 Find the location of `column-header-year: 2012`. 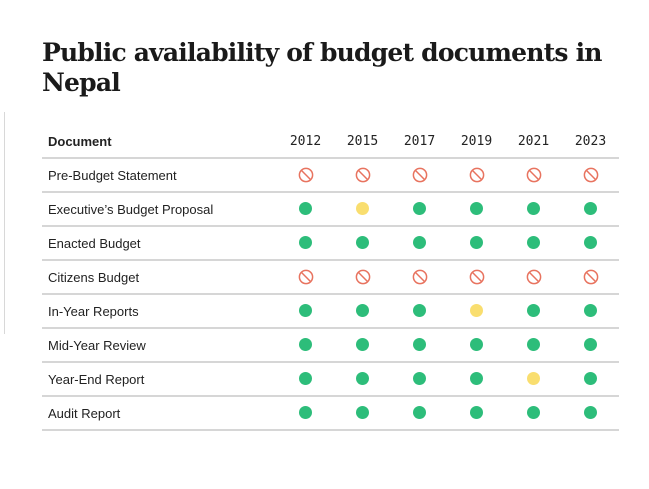

column-header-year: 2012 is located at coordinates (305, 142).